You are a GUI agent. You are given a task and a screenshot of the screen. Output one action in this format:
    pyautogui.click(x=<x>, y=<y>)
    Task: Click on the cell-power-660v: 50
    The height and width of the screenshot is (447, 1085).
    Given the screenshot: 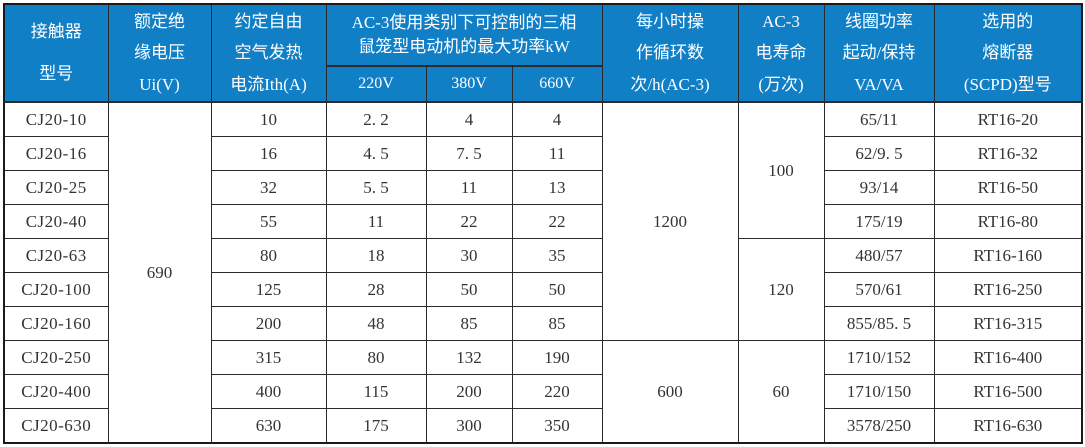 What is the action you would take?
    pyautogui.click(x=557, y=289)
    